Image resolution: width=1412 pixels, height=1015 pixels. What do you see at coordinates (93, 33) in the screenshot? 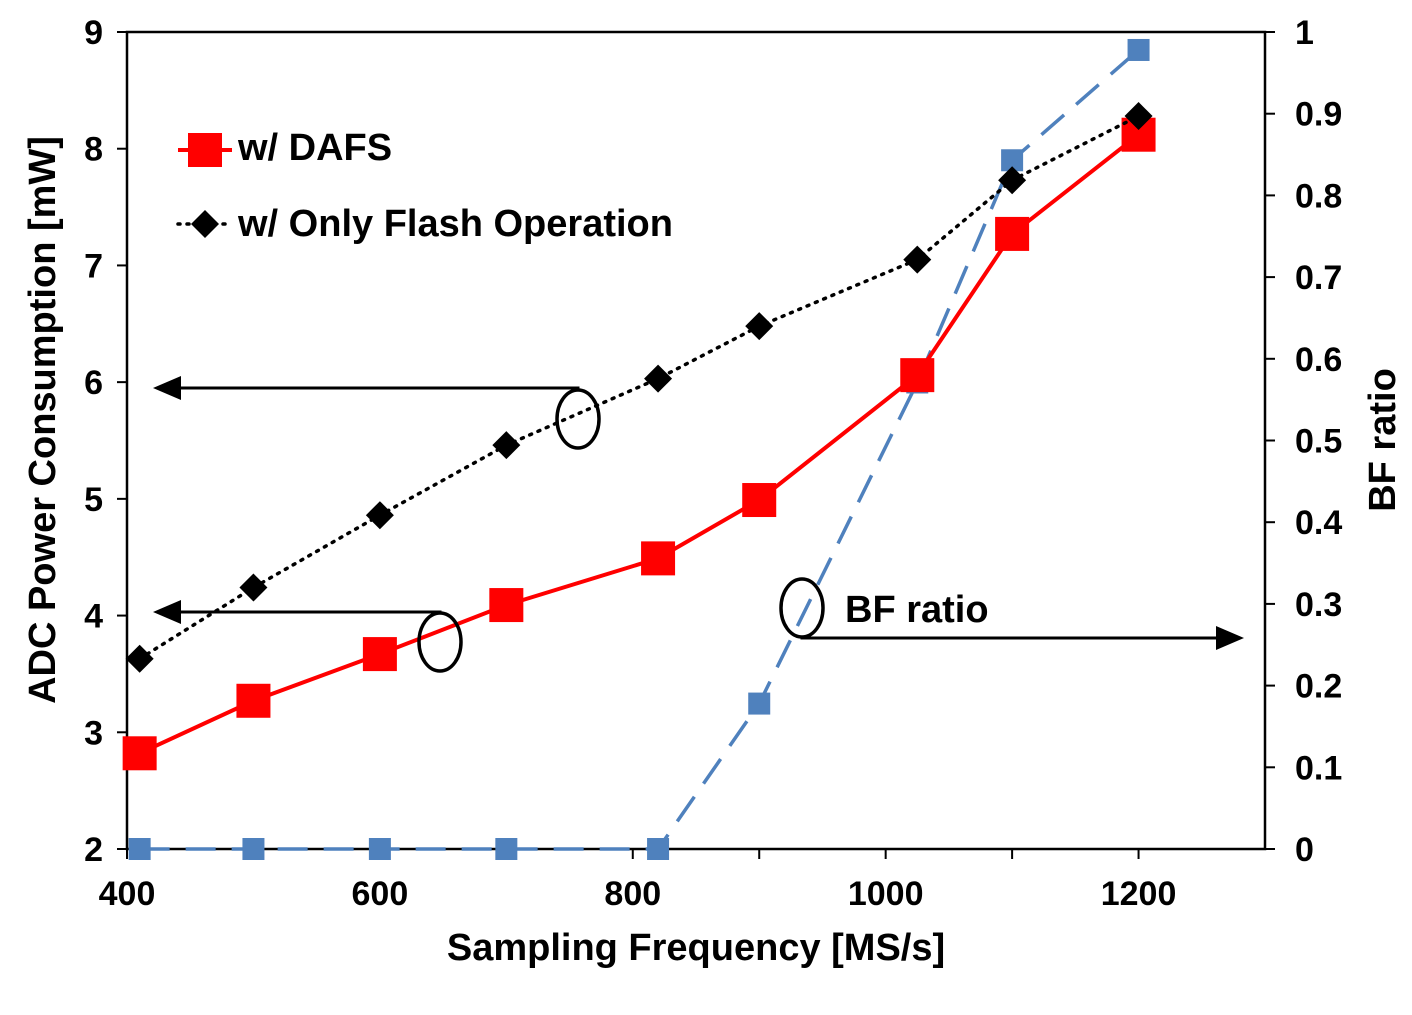
I see `y-tick-label: 9` at bounding box center [93, 33].